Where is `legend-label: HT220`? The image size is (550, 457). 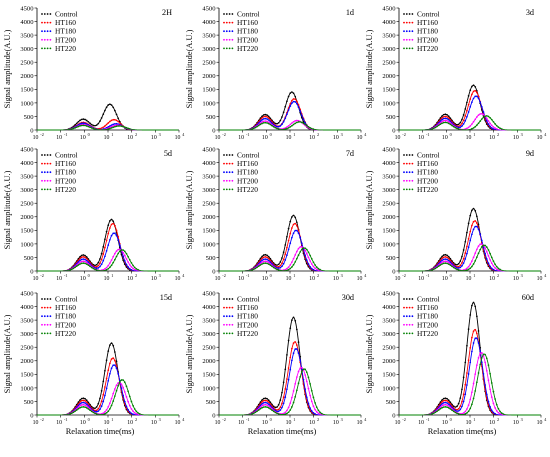 legend-label: HT220 is located at coordinates (427, 189).